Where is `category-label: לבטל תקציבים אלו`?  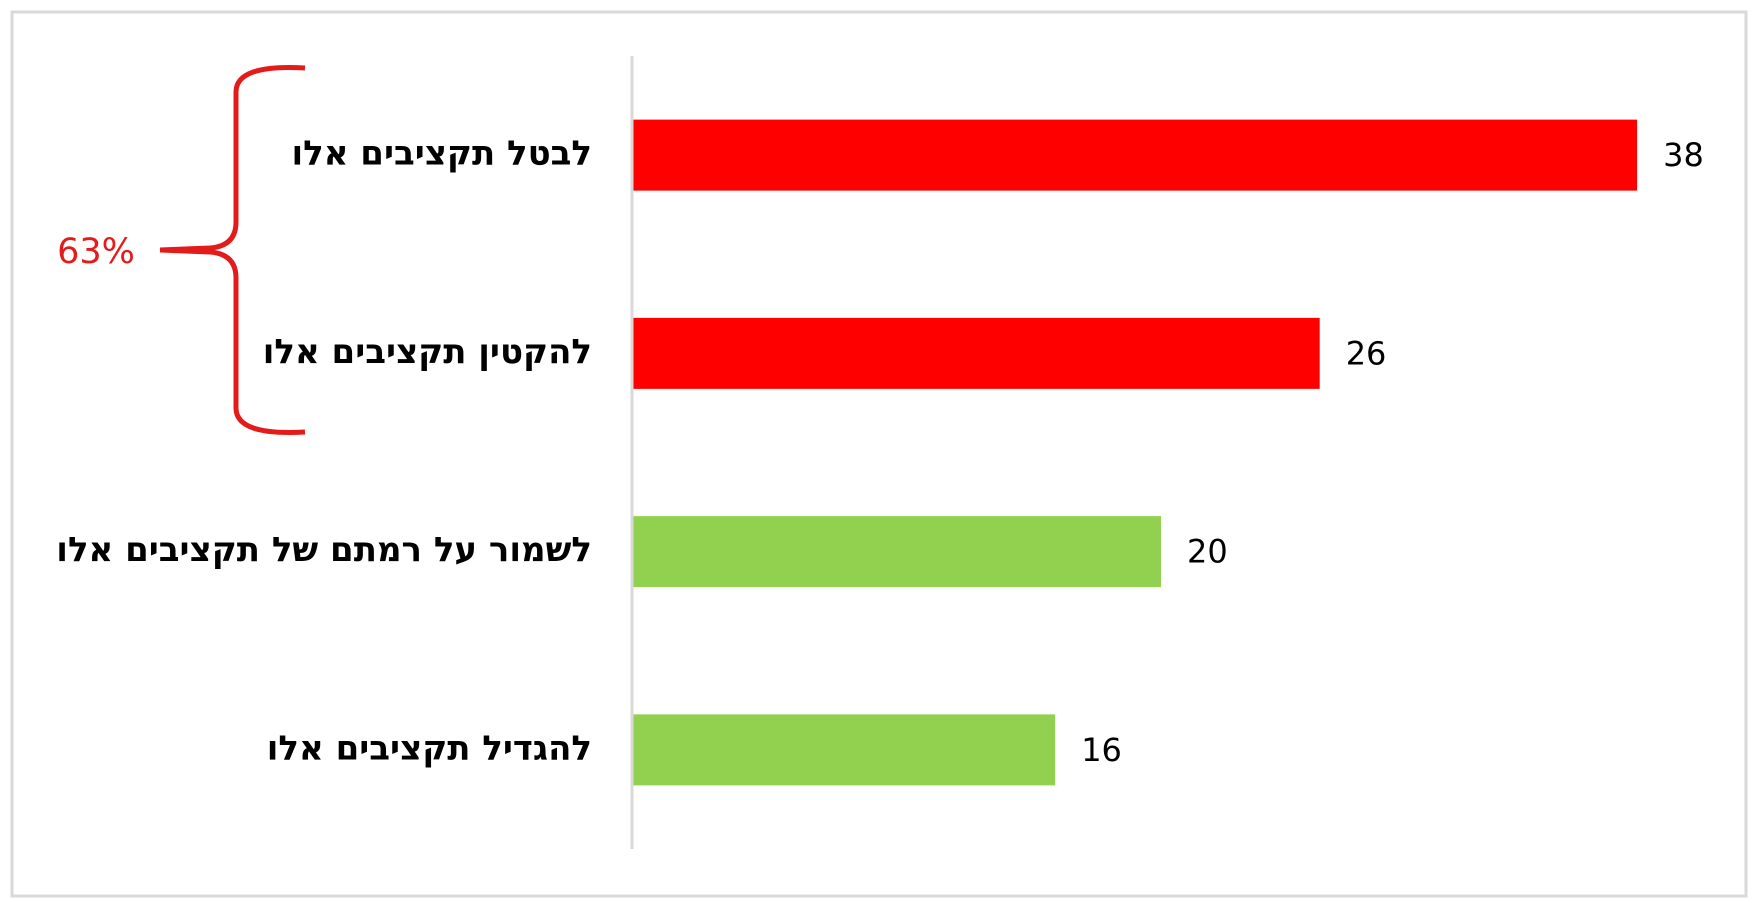 category-label: לבטל תקציבים אלו is located at coordinates (441, 154).